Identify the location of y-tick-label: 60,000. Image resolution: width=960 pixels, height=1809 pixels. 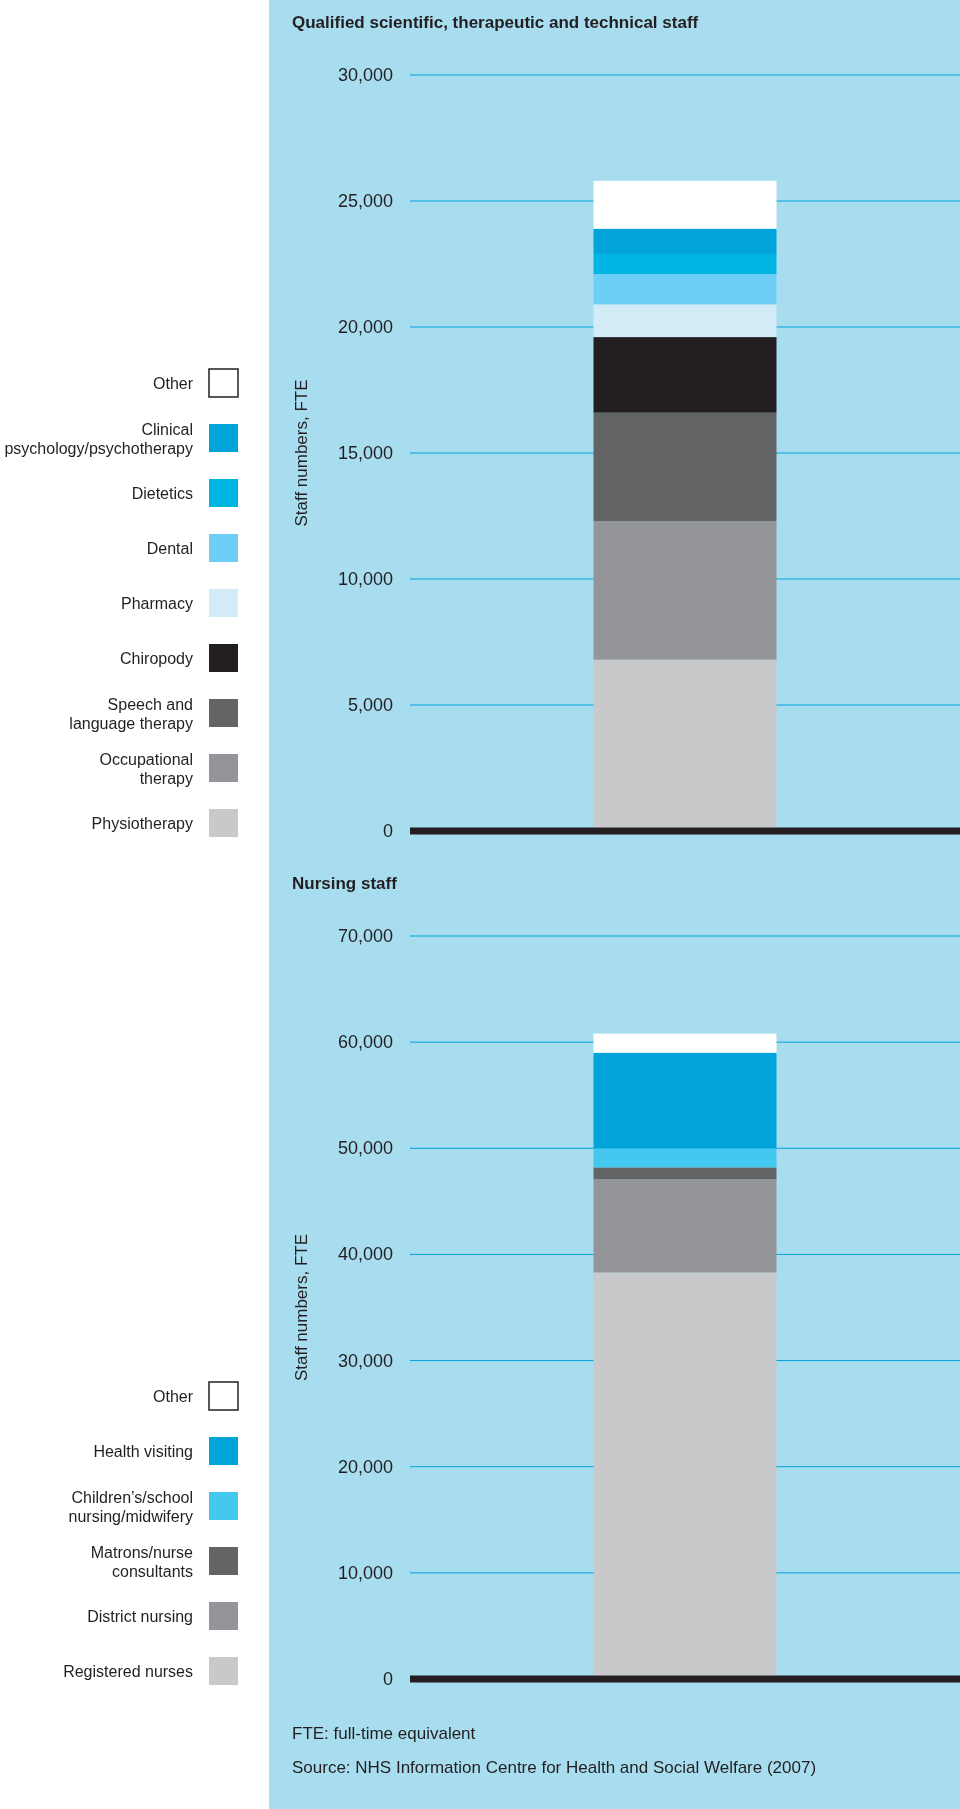
(365, 1042).